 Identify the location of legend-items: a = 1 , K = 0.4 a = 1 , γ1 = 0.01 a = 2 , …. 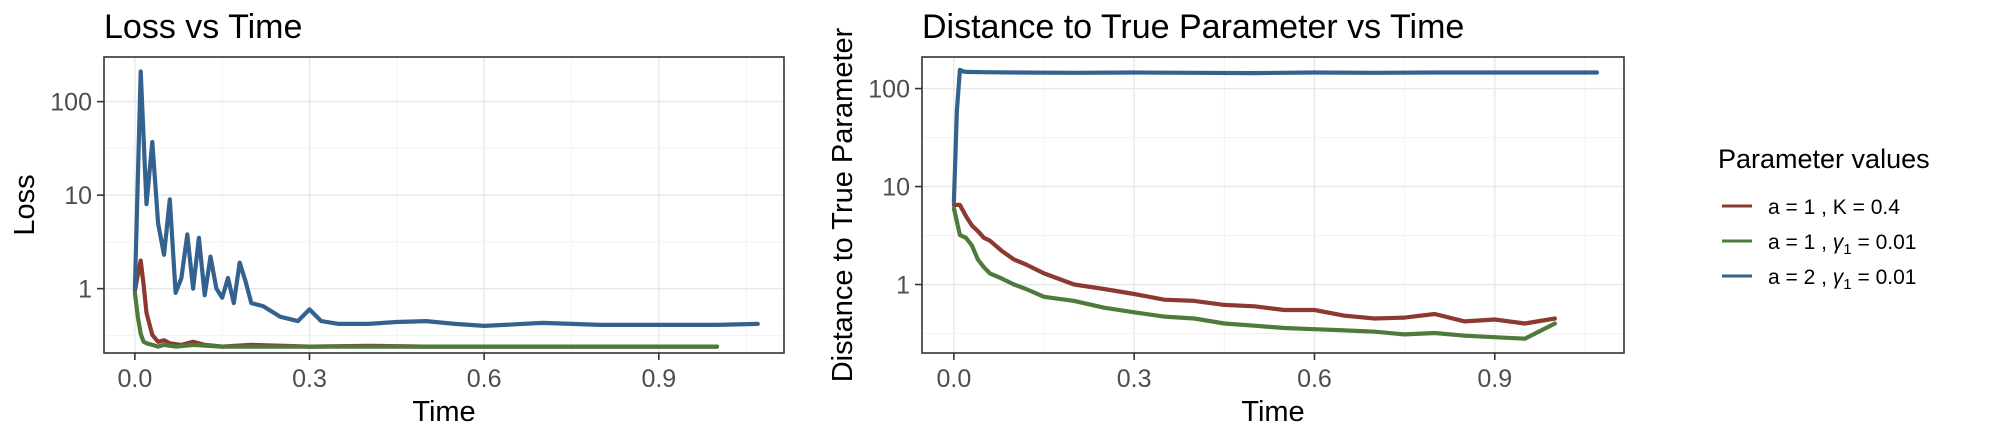
(1819, 244).